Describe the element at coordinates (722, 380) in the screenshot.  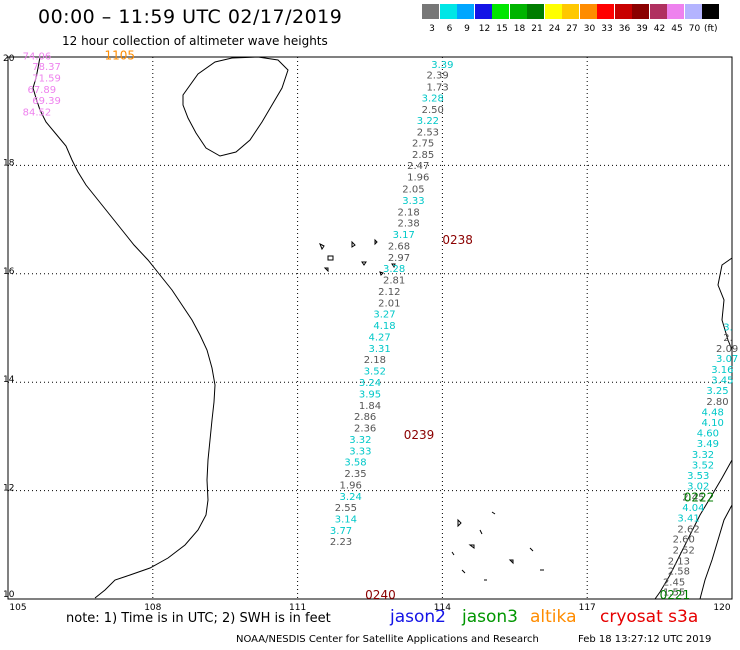
I see `wave-height-value: 3.45` at that location.